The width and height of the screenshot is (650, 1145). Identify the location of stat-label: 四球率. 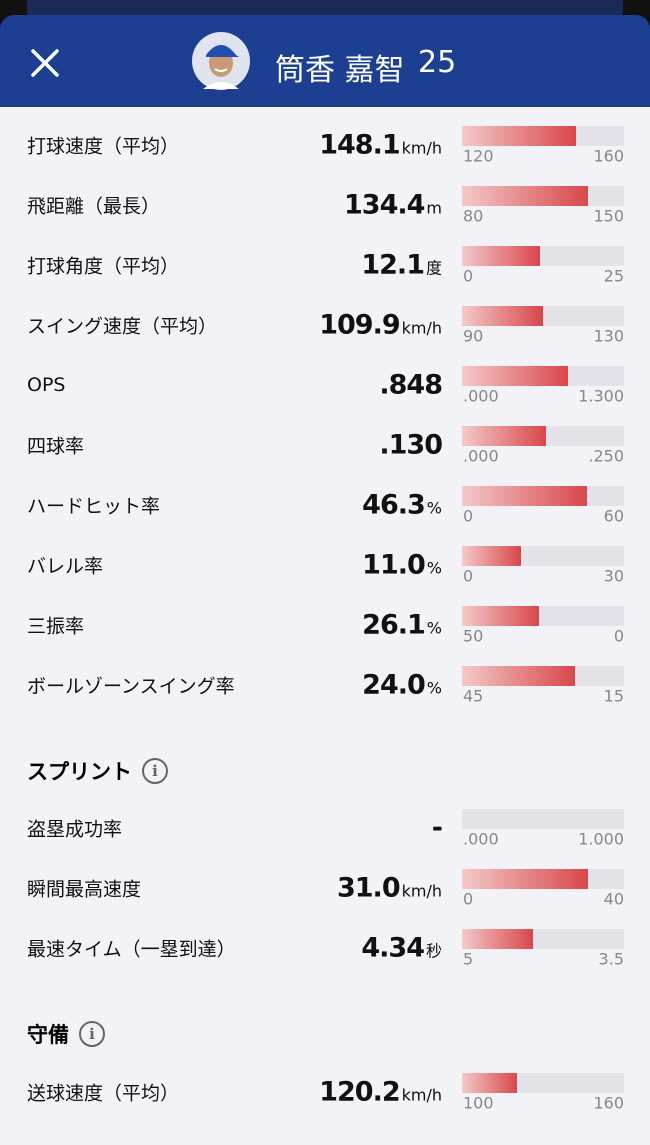
(56, 446).